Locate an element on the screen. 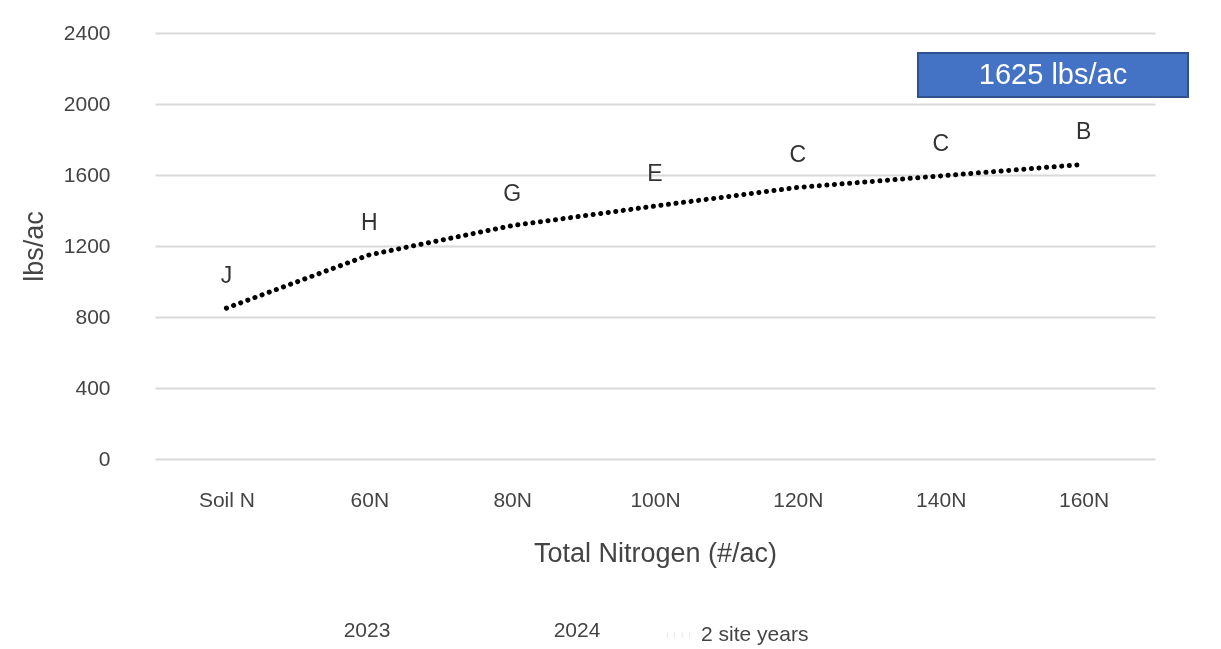 The width and height of the screenshot is (1221, 649). annotation: J is located at coordinates (226, 275).